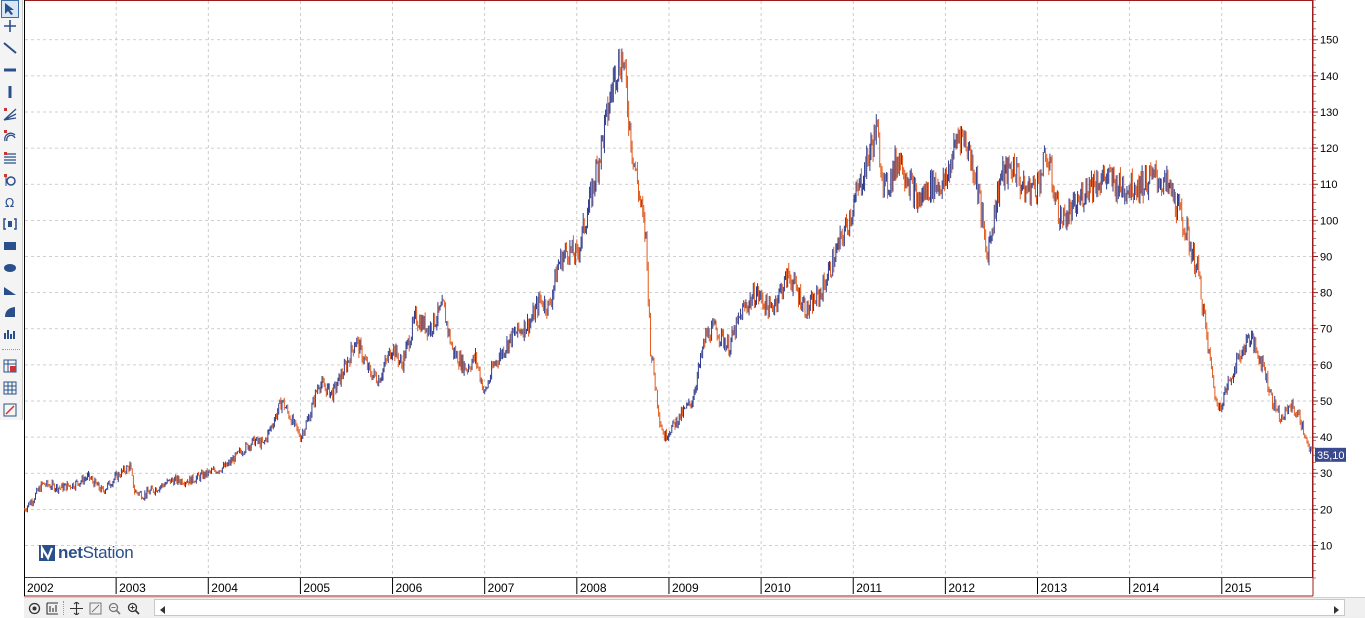  Describe the element at coordinates (40, 588) in the screenshot. I see `x-tick-label: 2002` at that location.